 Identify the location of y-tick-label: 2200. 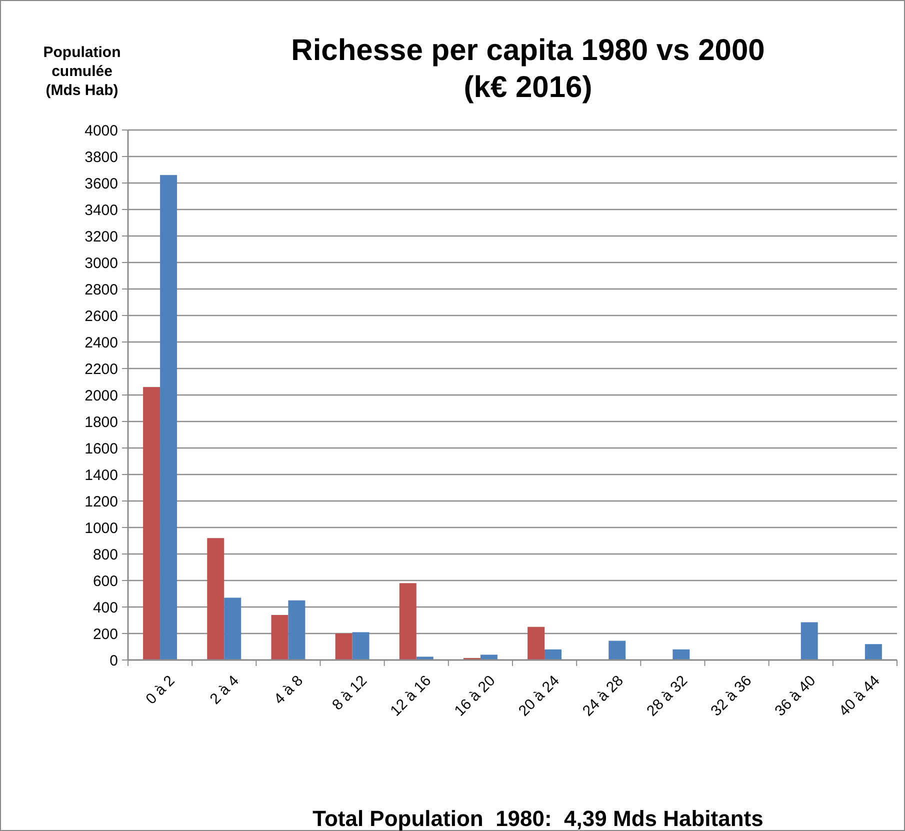
(101, 369).